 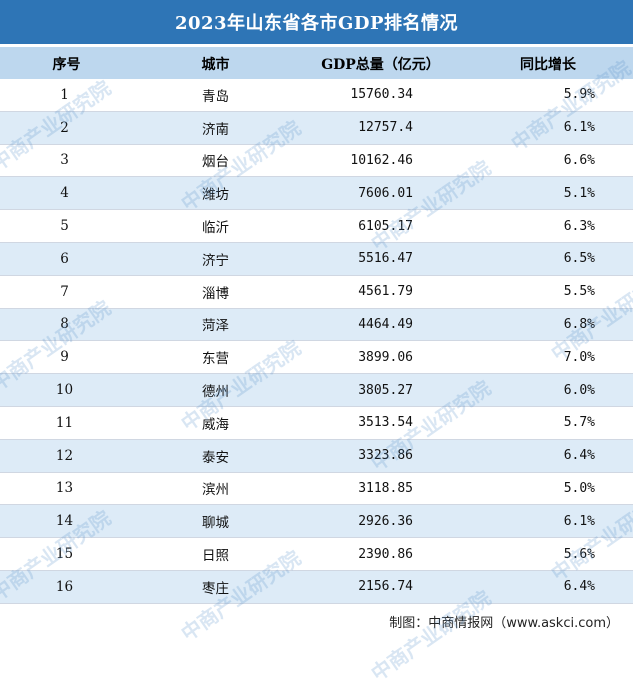 I want to click on header-gdp: GDP总量（亿元）, so click(x=380, y=64).